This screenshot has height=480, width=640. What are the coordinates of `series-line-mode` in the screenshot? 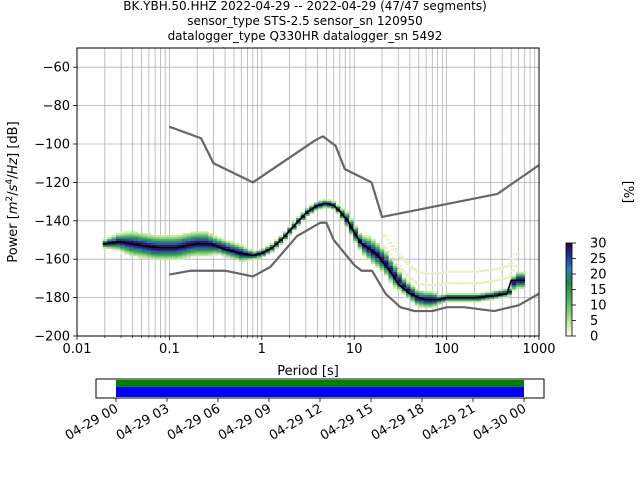 It's located at (313, 251).